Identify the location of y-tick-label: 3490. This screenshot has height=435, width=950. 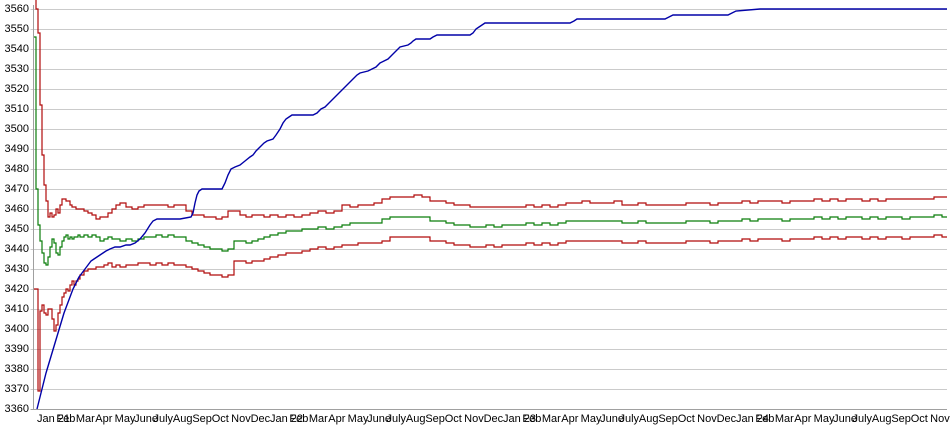
(16, 148).